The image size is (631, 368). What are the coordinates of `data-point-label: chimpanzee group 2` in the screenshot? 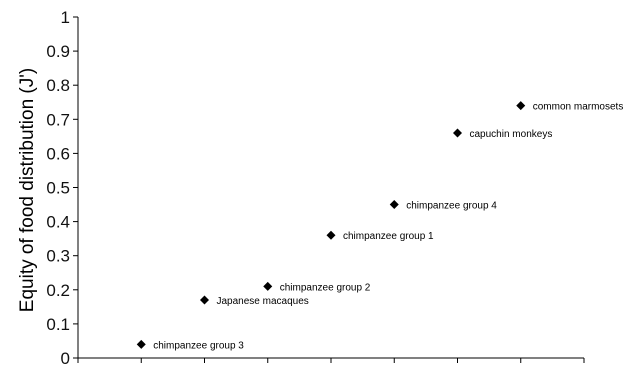 It's located at (325, 287).